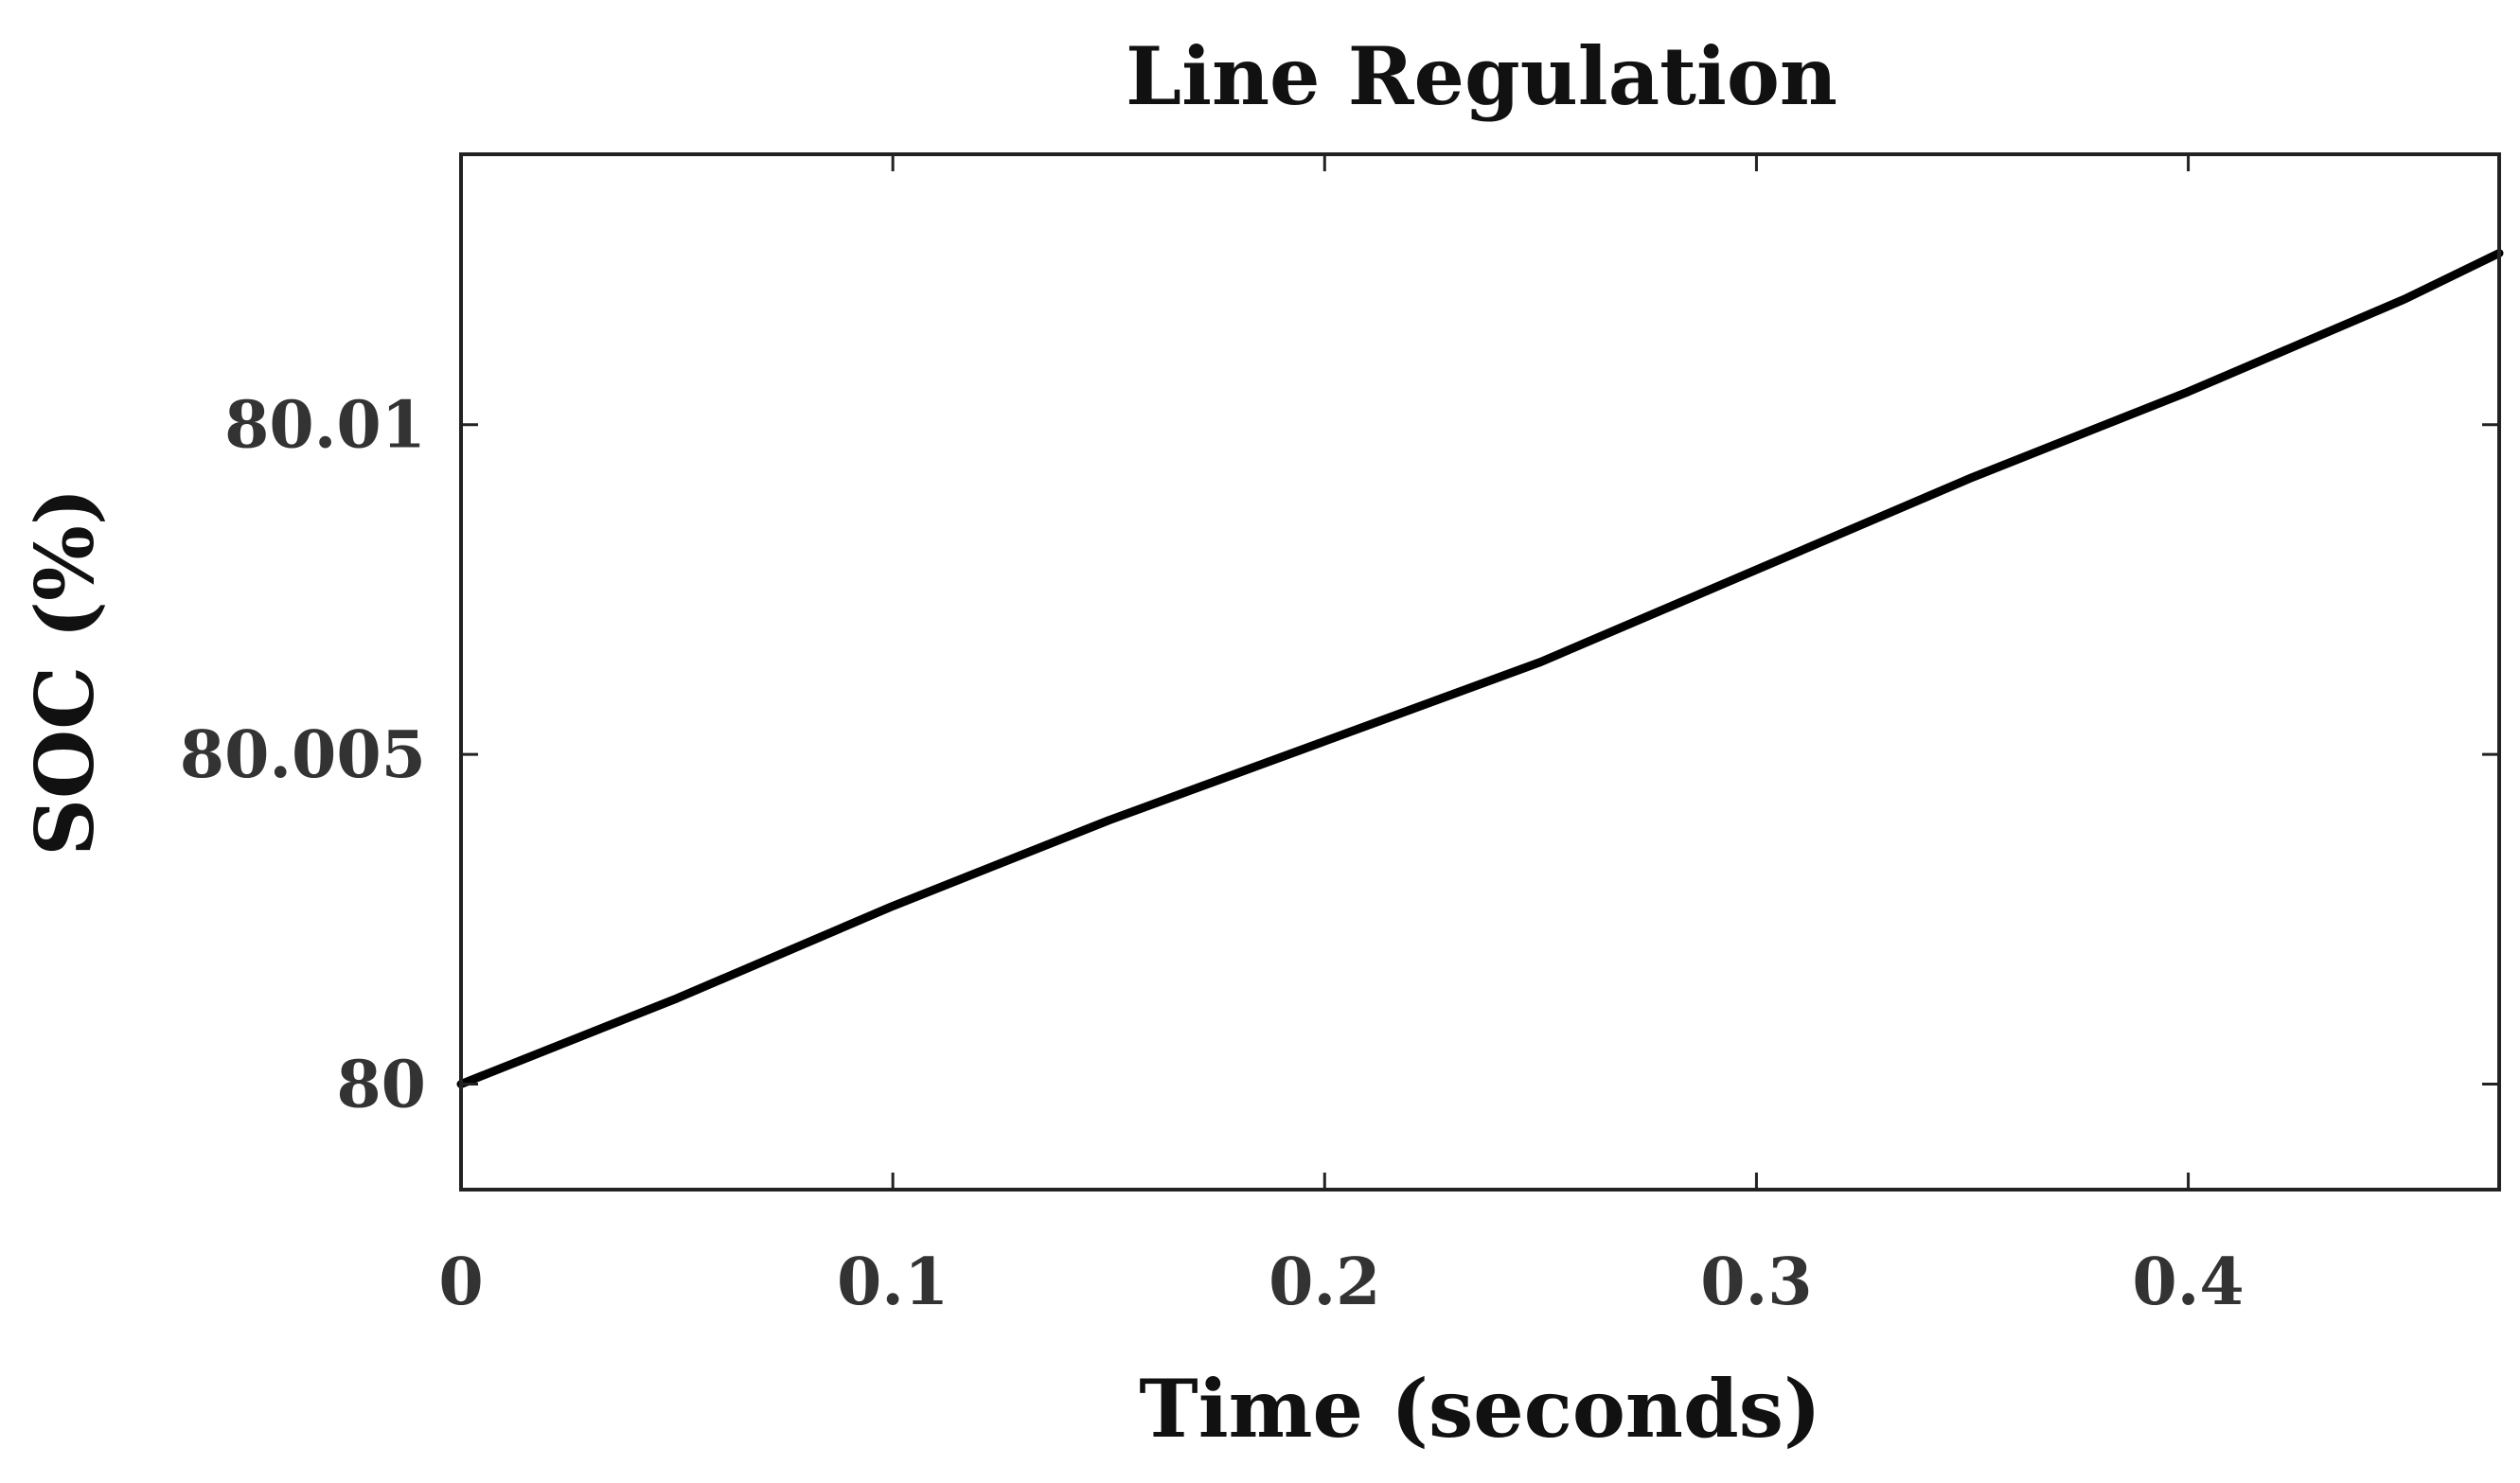 The width and height of the screenshot is (2520, 1483). What do you see at coordinates (893, 1282) in the screenshot?
I see `x-tick-label: 0.1` at bounding box center [893, 1282].